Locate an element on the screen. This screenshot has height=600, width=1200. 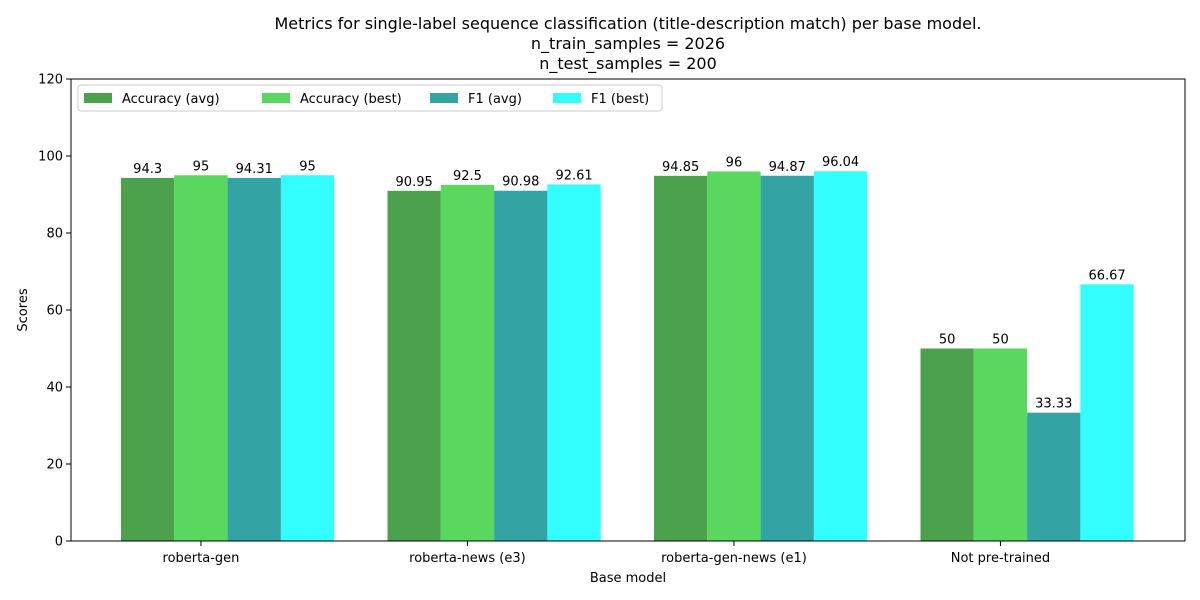
y-tick-label: 80 is located at coordinates (54, 234).